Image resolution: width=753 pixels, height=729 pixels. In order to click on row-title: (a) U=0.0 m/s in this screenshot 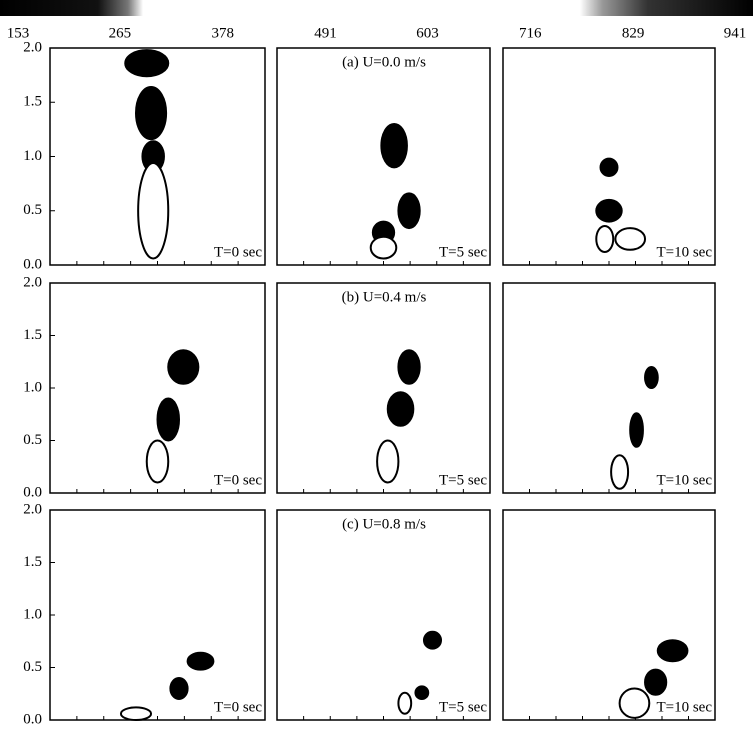, I will do `click(384, 62)`.